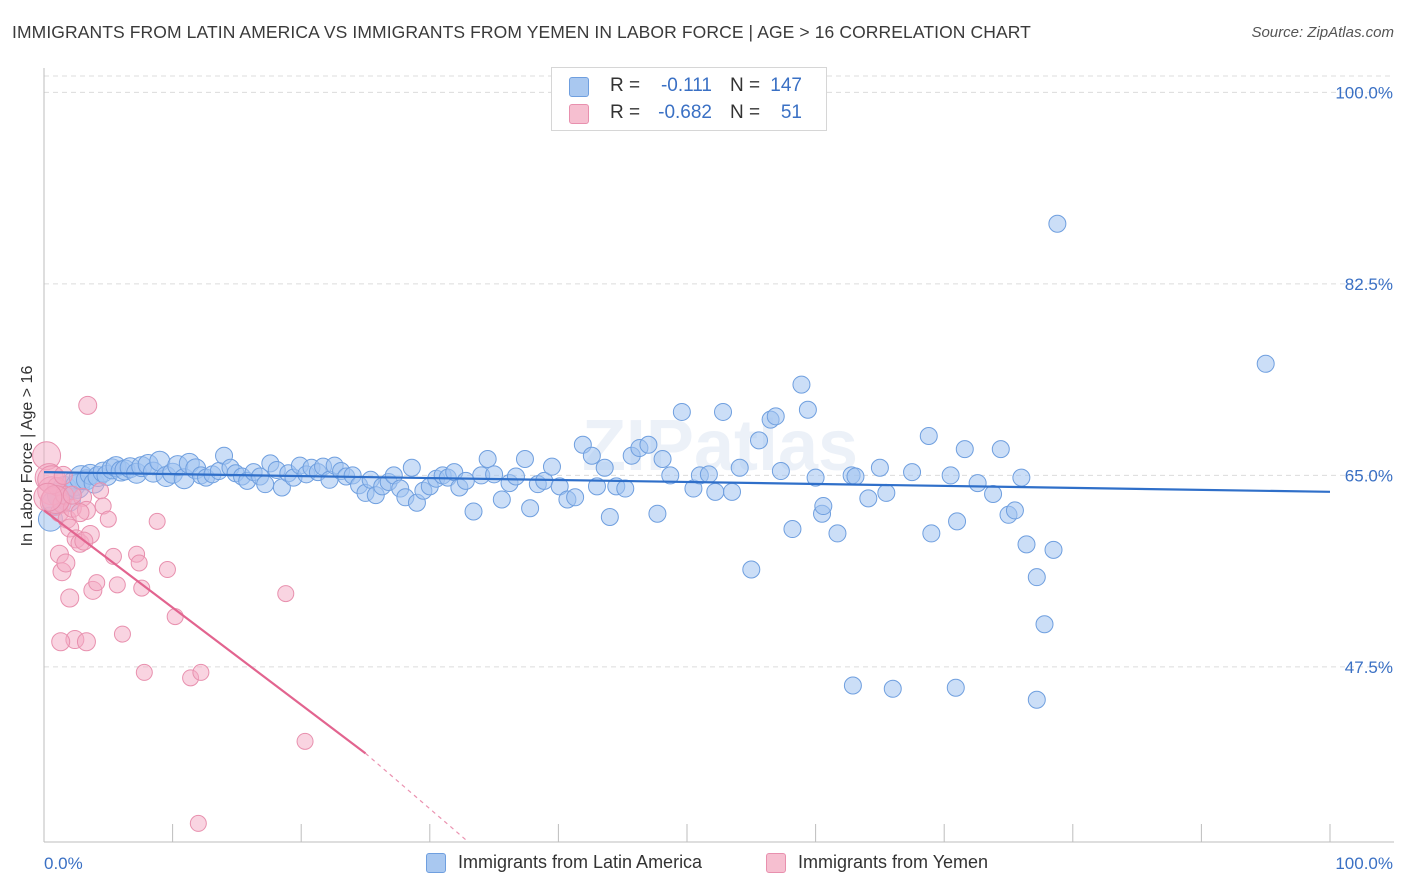  Describe the element at coordinates (27, 456) in the screenshot. I see `y-axis-label: In Labor Force | Age > 16` at that location.